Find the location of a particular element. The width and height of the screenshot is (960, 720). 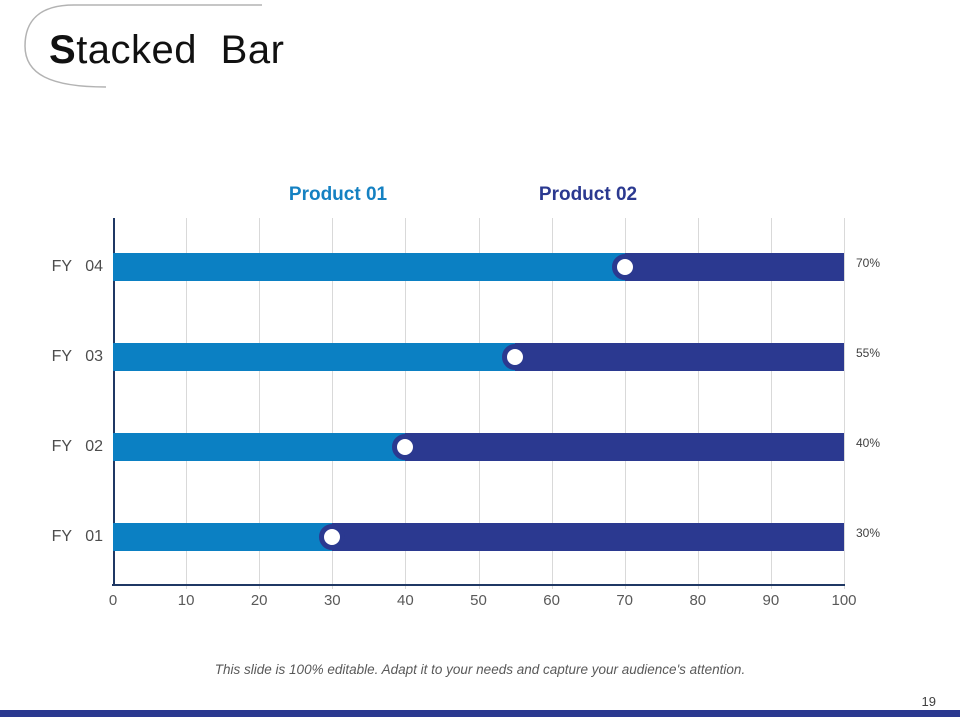

x-tick-label: 60 is located at coordinates (551, 600).